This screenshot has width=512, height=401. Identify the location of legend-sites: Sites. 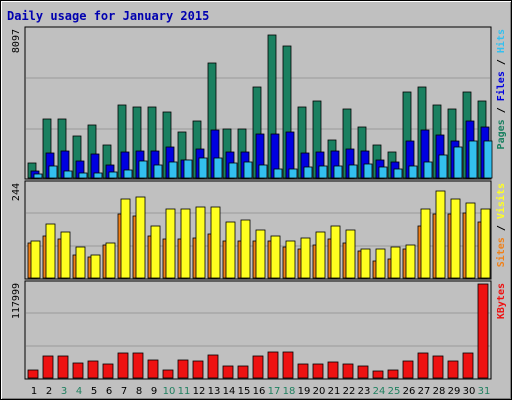
(501, 252).